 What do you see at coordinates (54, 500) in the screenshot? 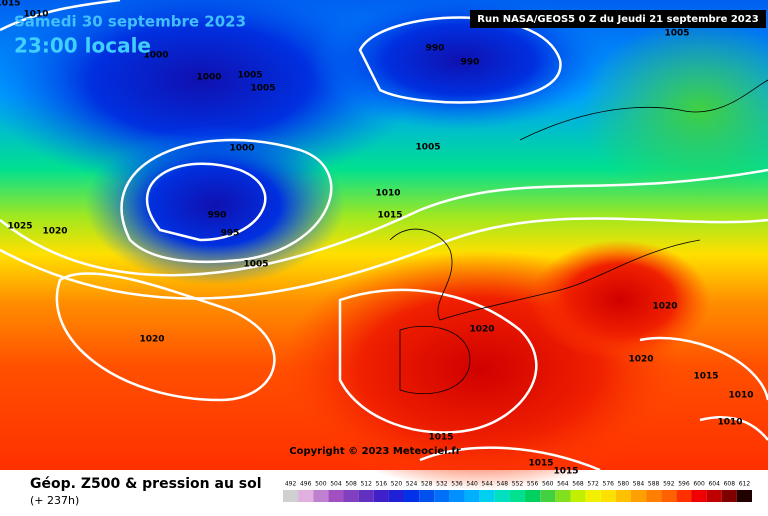
I see `lead-time: (+ 237h)` at bounding box center [54, 500].